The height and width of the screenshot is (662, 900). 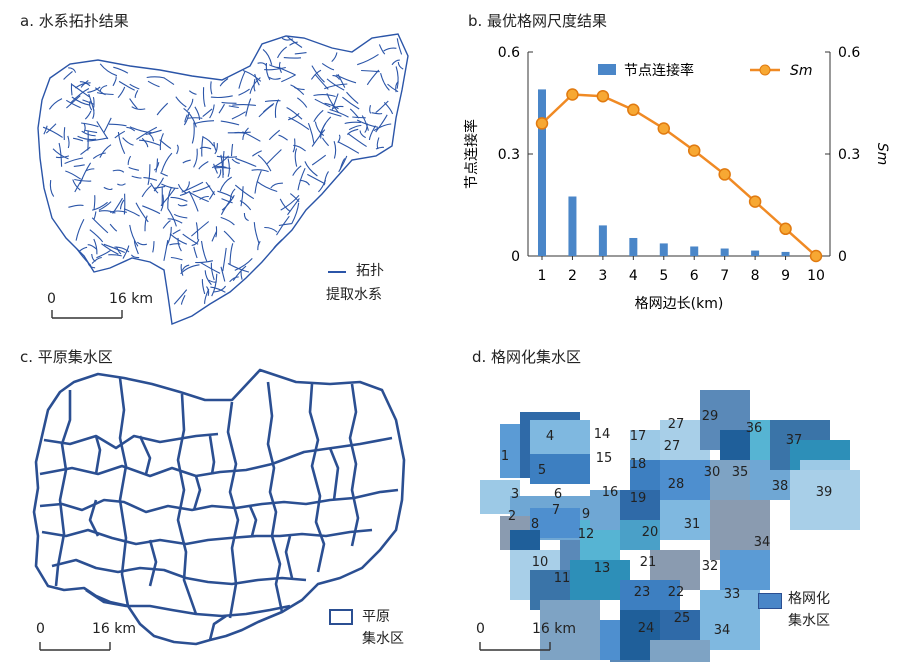 I want to click on right-tick-label: 0.6, so click(x=849, y=53).